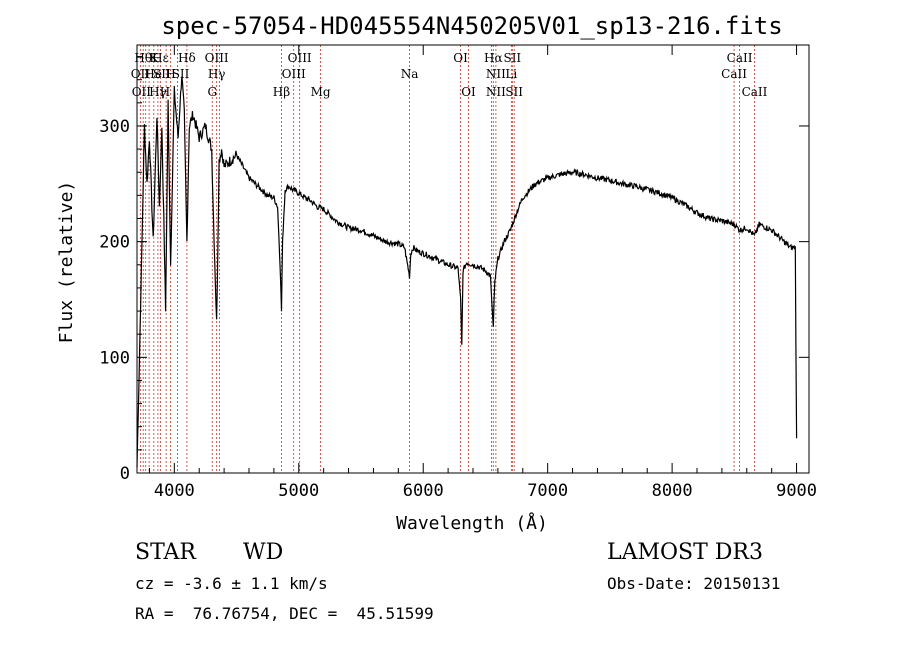 The image size is (900, 649). Describe the element at coordinates (410, 74) in the screenshot. I see `line-label: Na` at that location.